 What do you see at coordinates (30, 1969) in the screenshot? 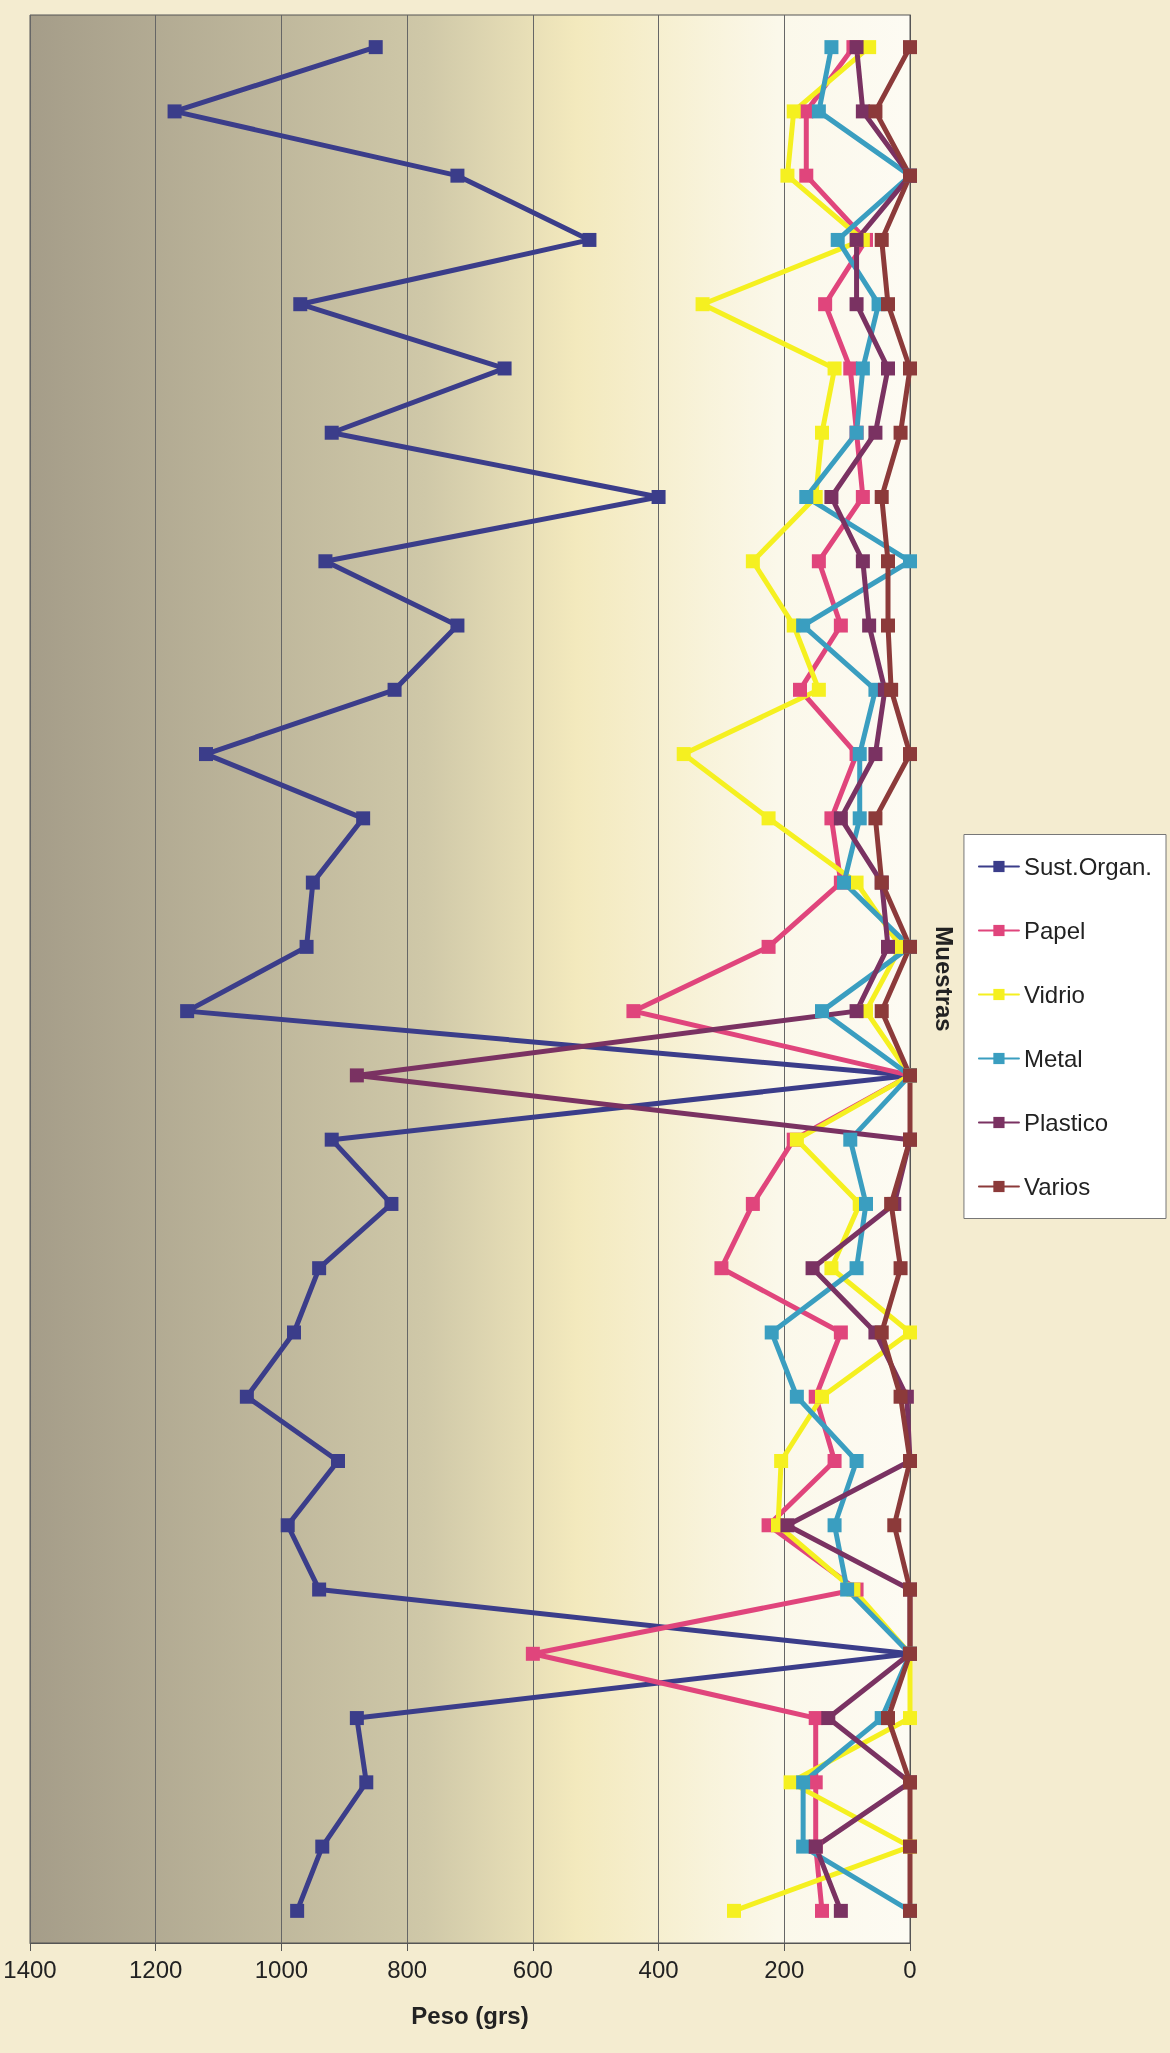
I see `x-tick-label: 1400` at bounding box center [30, 1969].